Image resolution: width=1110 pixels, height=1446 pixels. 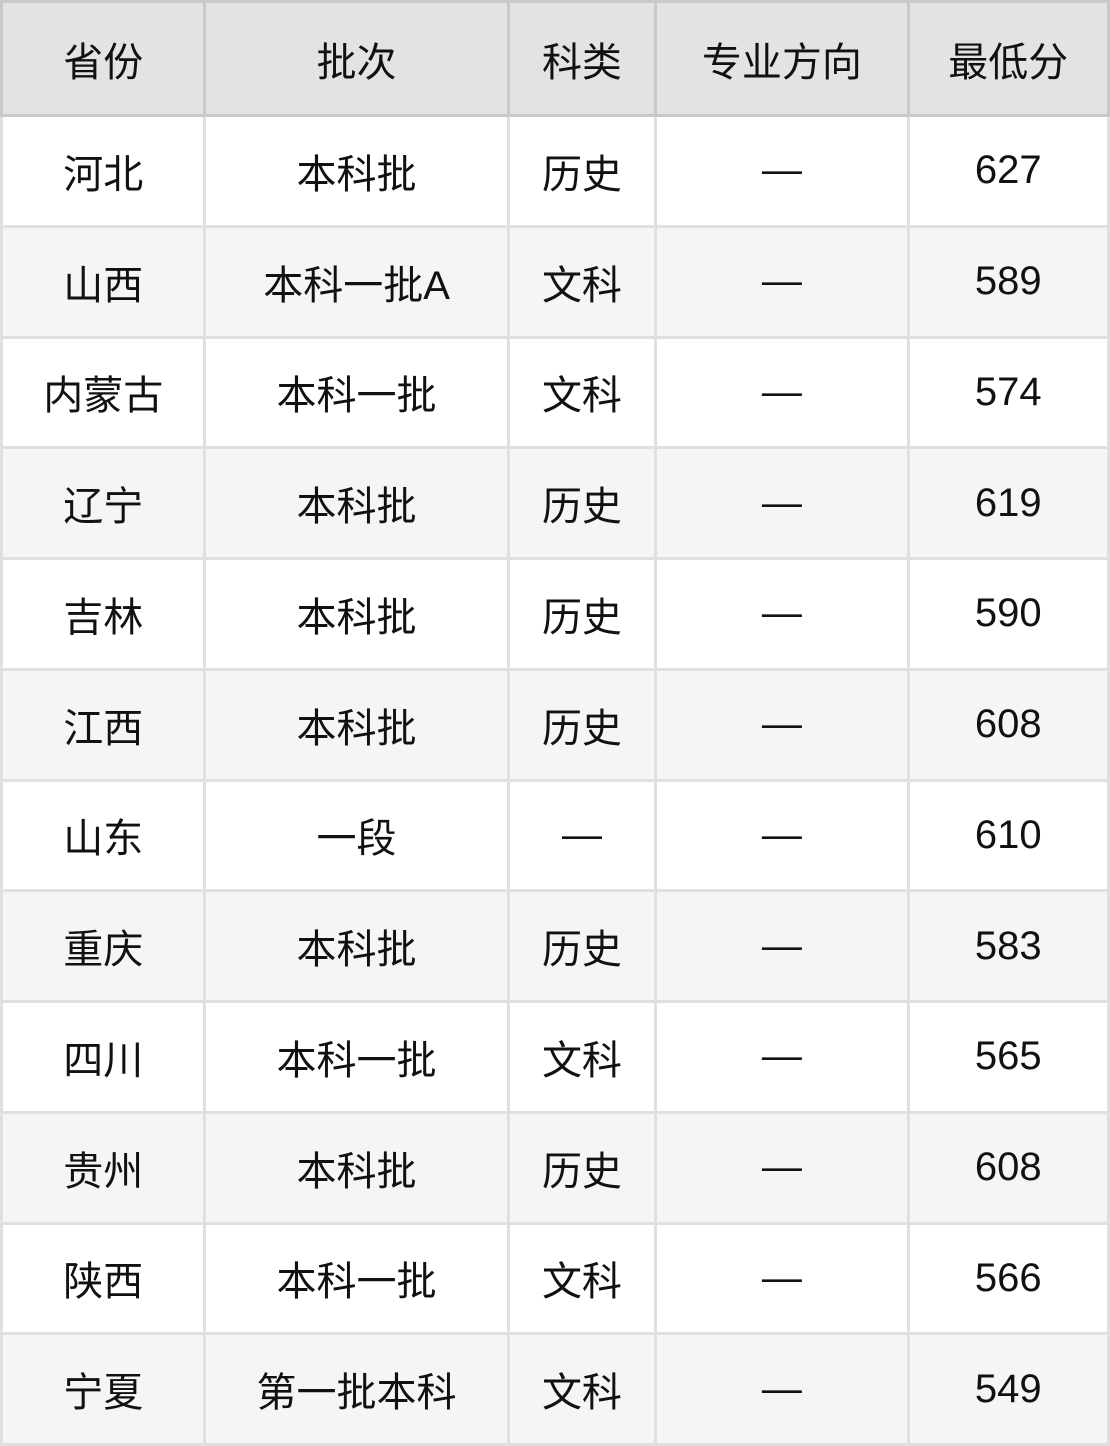 What do you see at coordinates (103, 281) in the screenshot?
I see `cell-province: 山西` at bounding box center [103, 281].